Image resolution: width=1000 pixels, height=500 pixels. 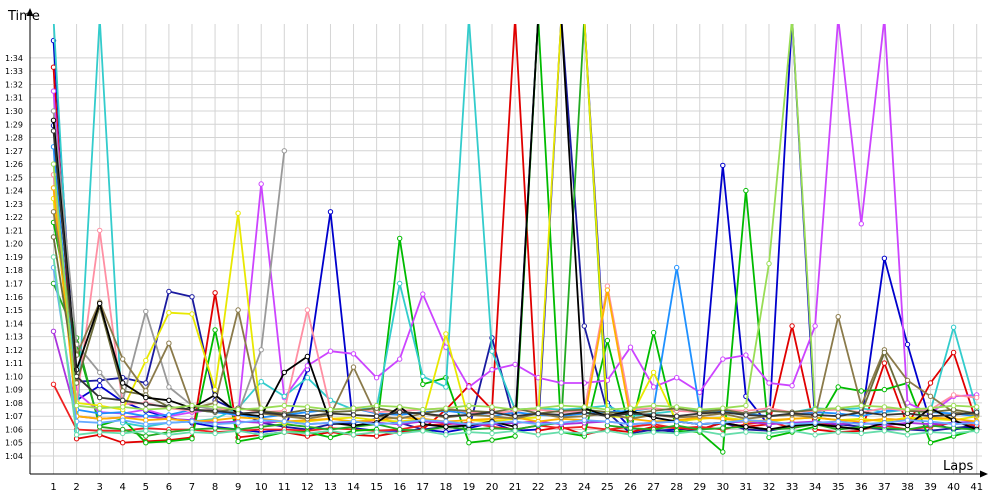 What do you see at coordinates (699, 487) in the screenshot?
I see `x-tick-label: 29` at bounding box center [699, 487].